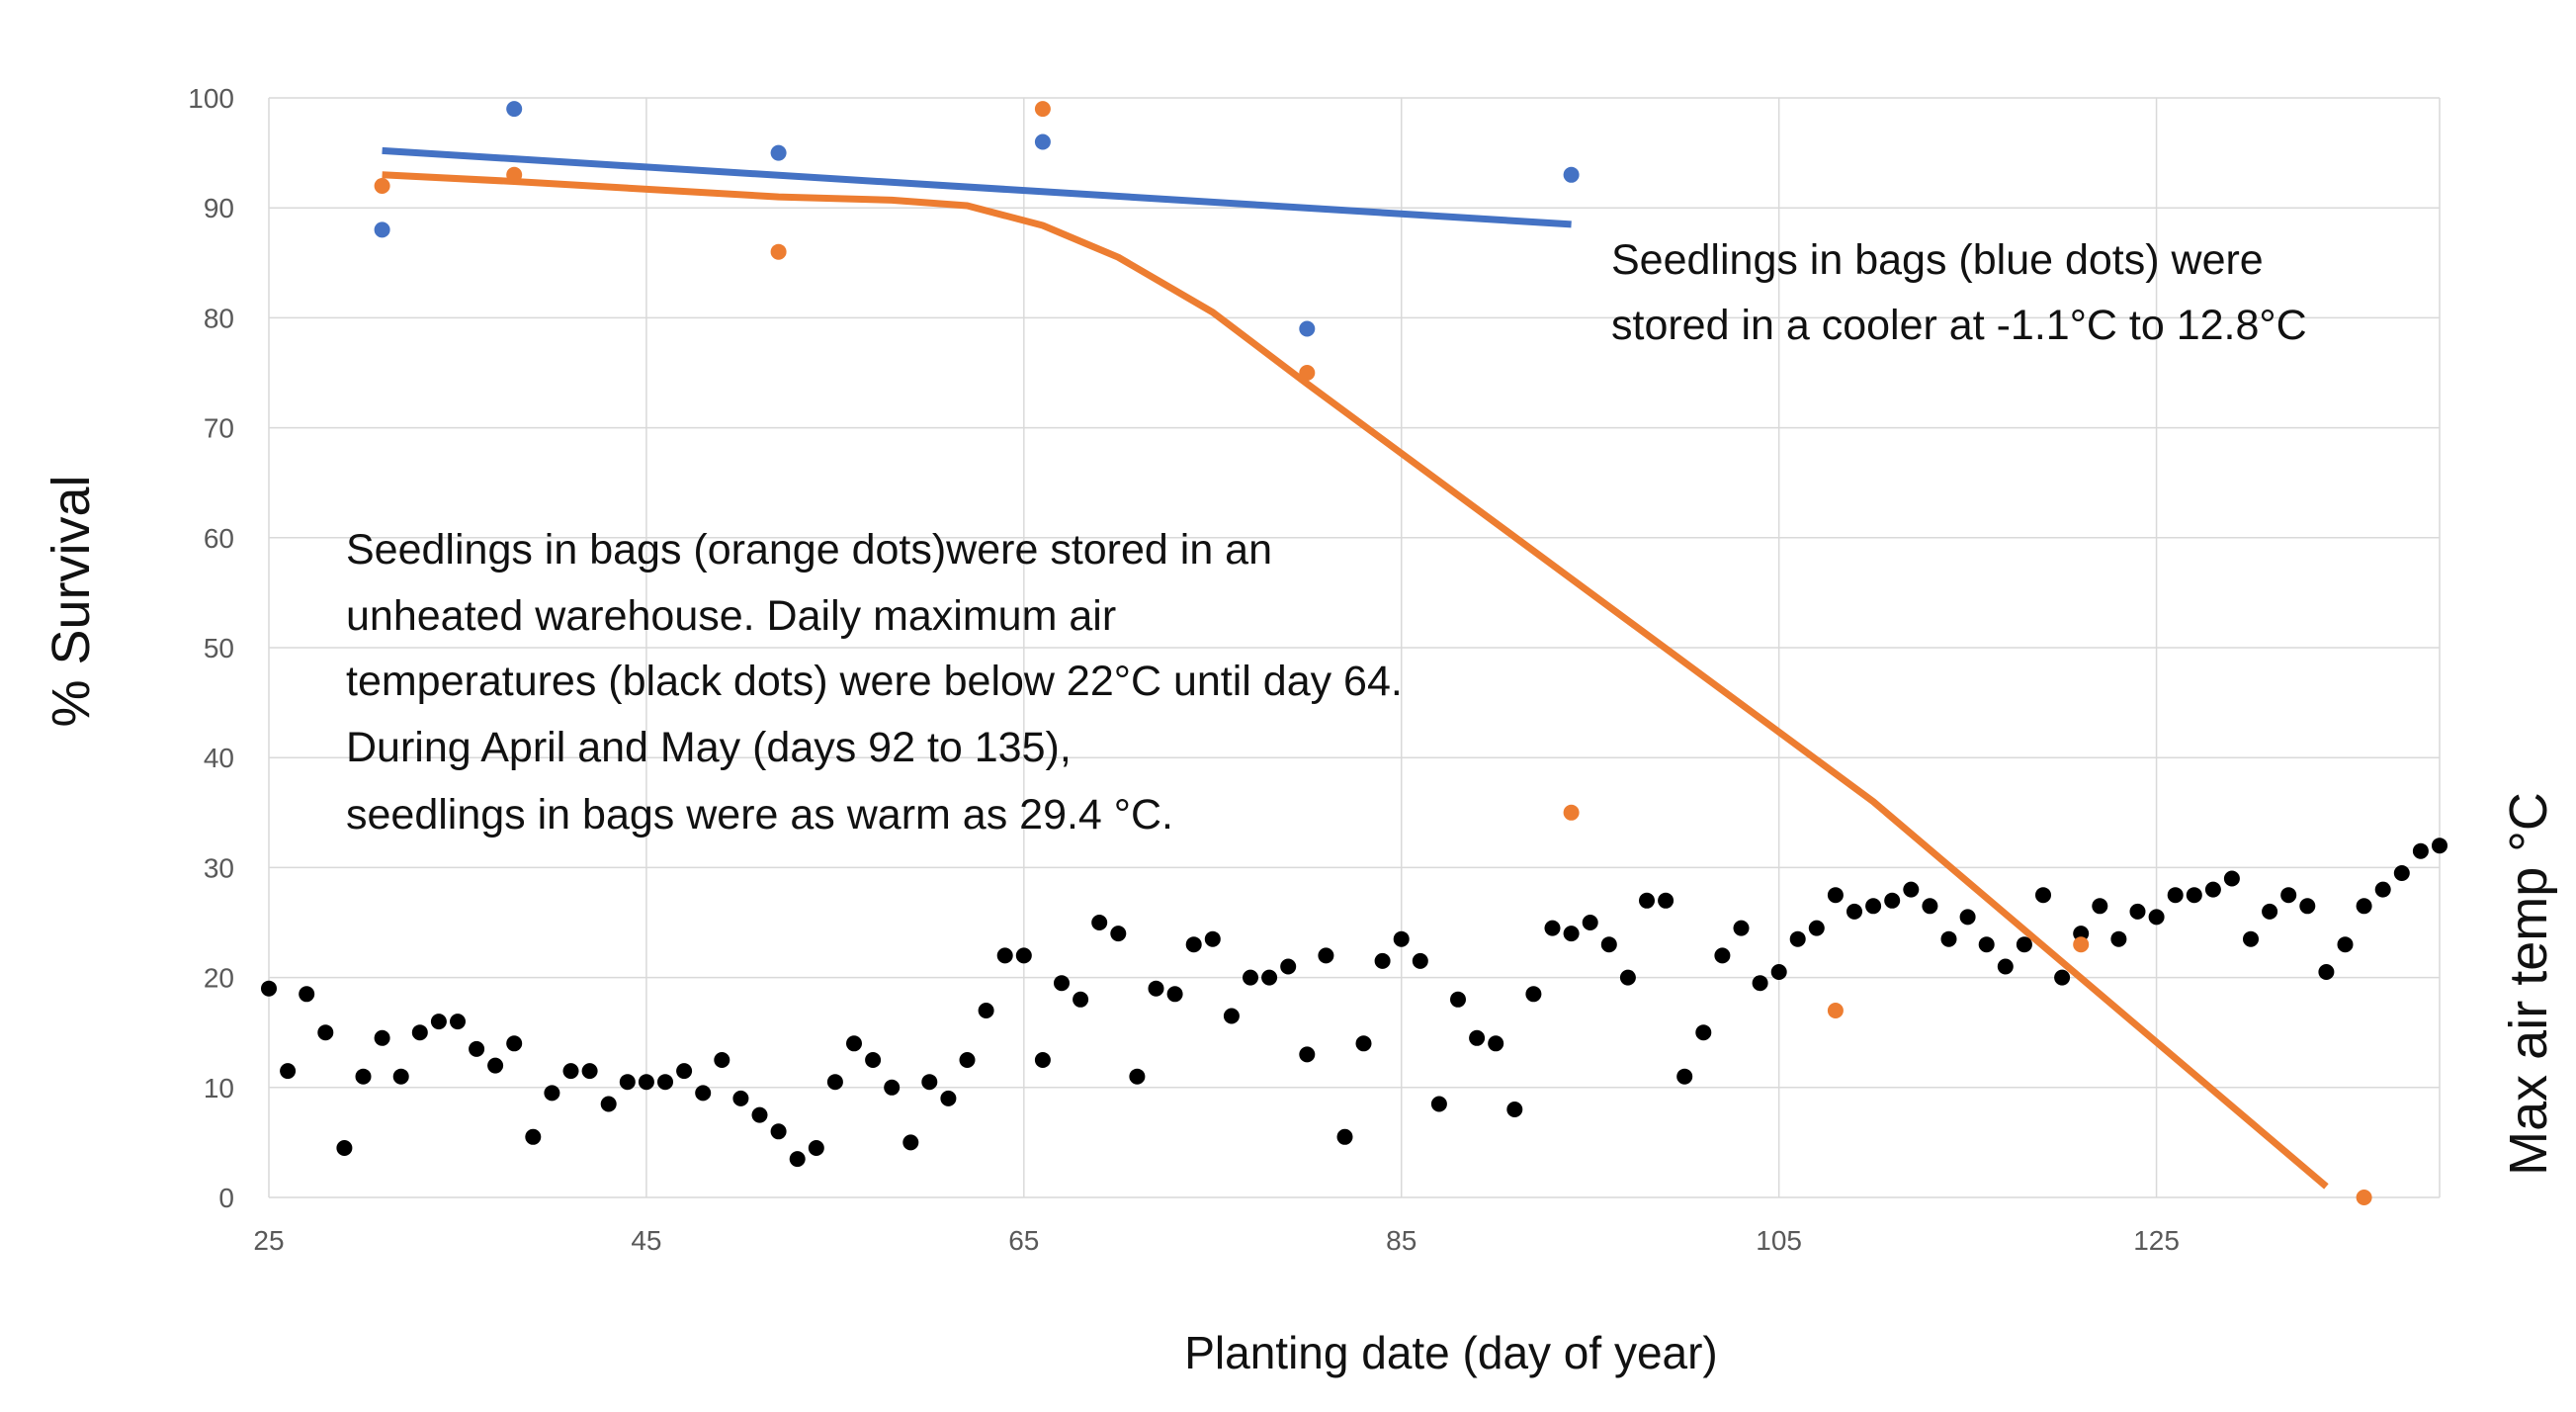 Image resolution: width=2576 pixels, height=1412 pixels. What do you see at coordinates (219, 978) in the screenshot?
I see `y-tick-20: 20` at bounding box center [219, 978].